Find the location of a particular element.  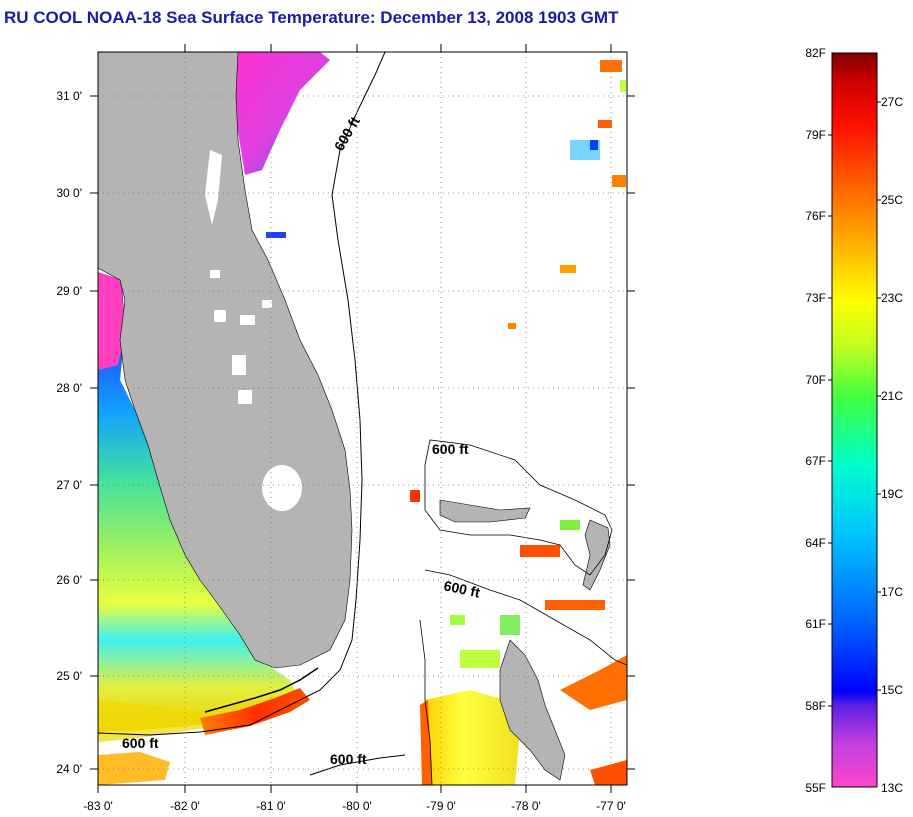

colorbar-f-label: 58F is located at coordinates (815, 706).